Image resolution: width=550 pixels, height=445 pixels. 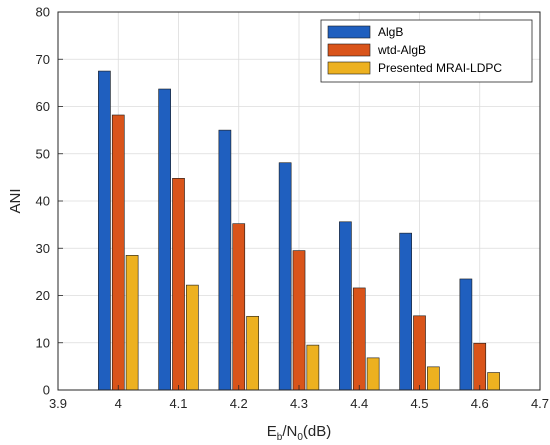 I want to click on legend-label: Presented MRAI-LDPC, so click(x=440, y=68).